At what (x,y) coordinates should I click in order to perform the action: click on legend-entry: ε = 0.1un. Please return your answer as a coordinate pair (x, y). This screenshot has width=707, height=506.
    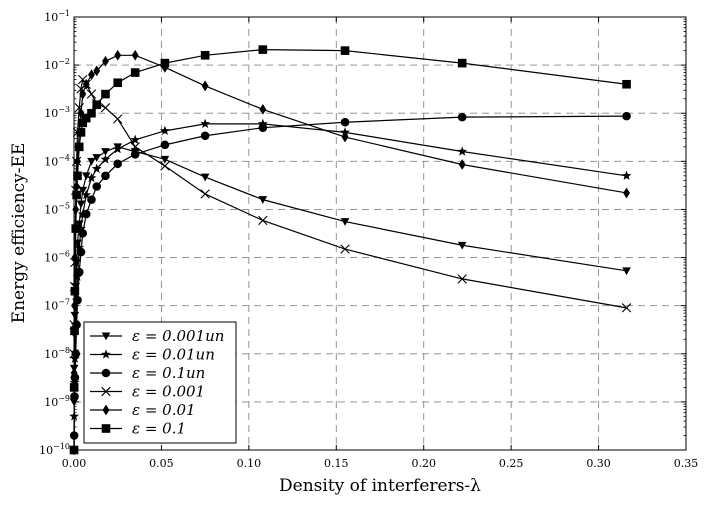
    Looking at the image, I should click on (147, 373).